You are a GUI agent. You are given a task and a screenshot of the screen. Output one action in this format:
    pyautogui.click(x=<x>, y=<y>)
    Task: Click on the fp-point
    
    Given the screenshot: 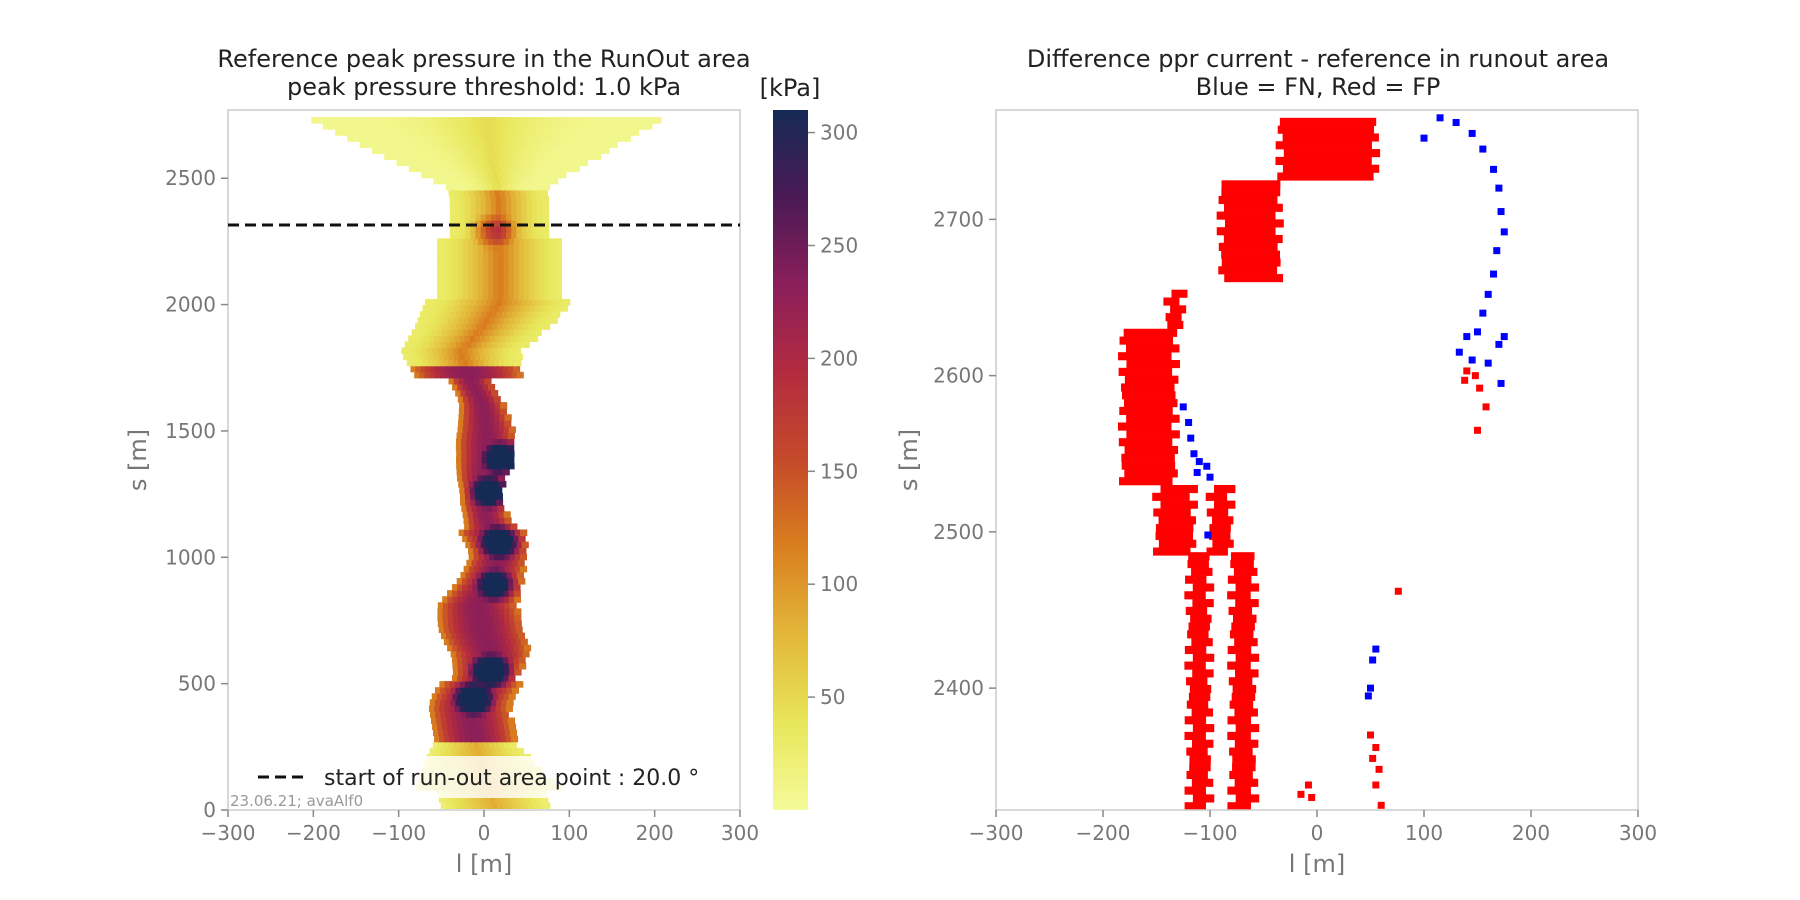 What is the action you would take?
    pyautogui.click(x=1312, y=797)
    